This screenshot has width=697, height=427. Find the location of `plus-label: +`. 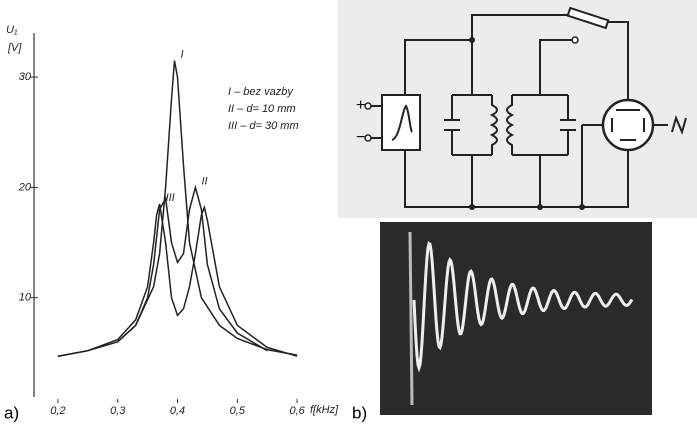

plus-label: + is located at coordinates (360, 105).